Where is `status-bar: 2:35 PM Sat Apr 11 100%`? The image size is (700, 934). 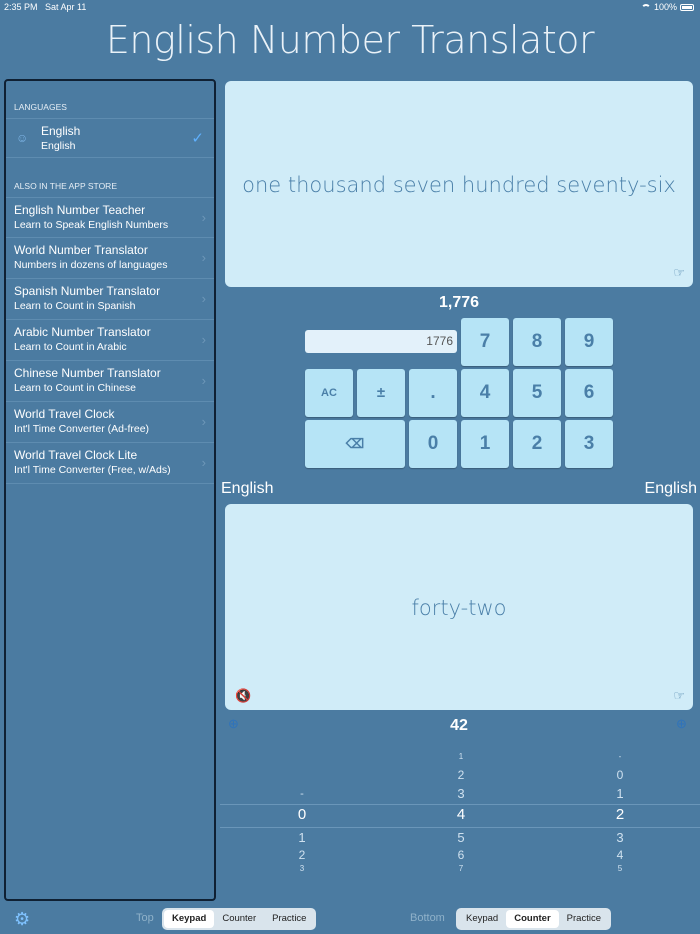
status-bar: 2:35 PM Sat Apr 11 100% is located at coordinates (350, 7).